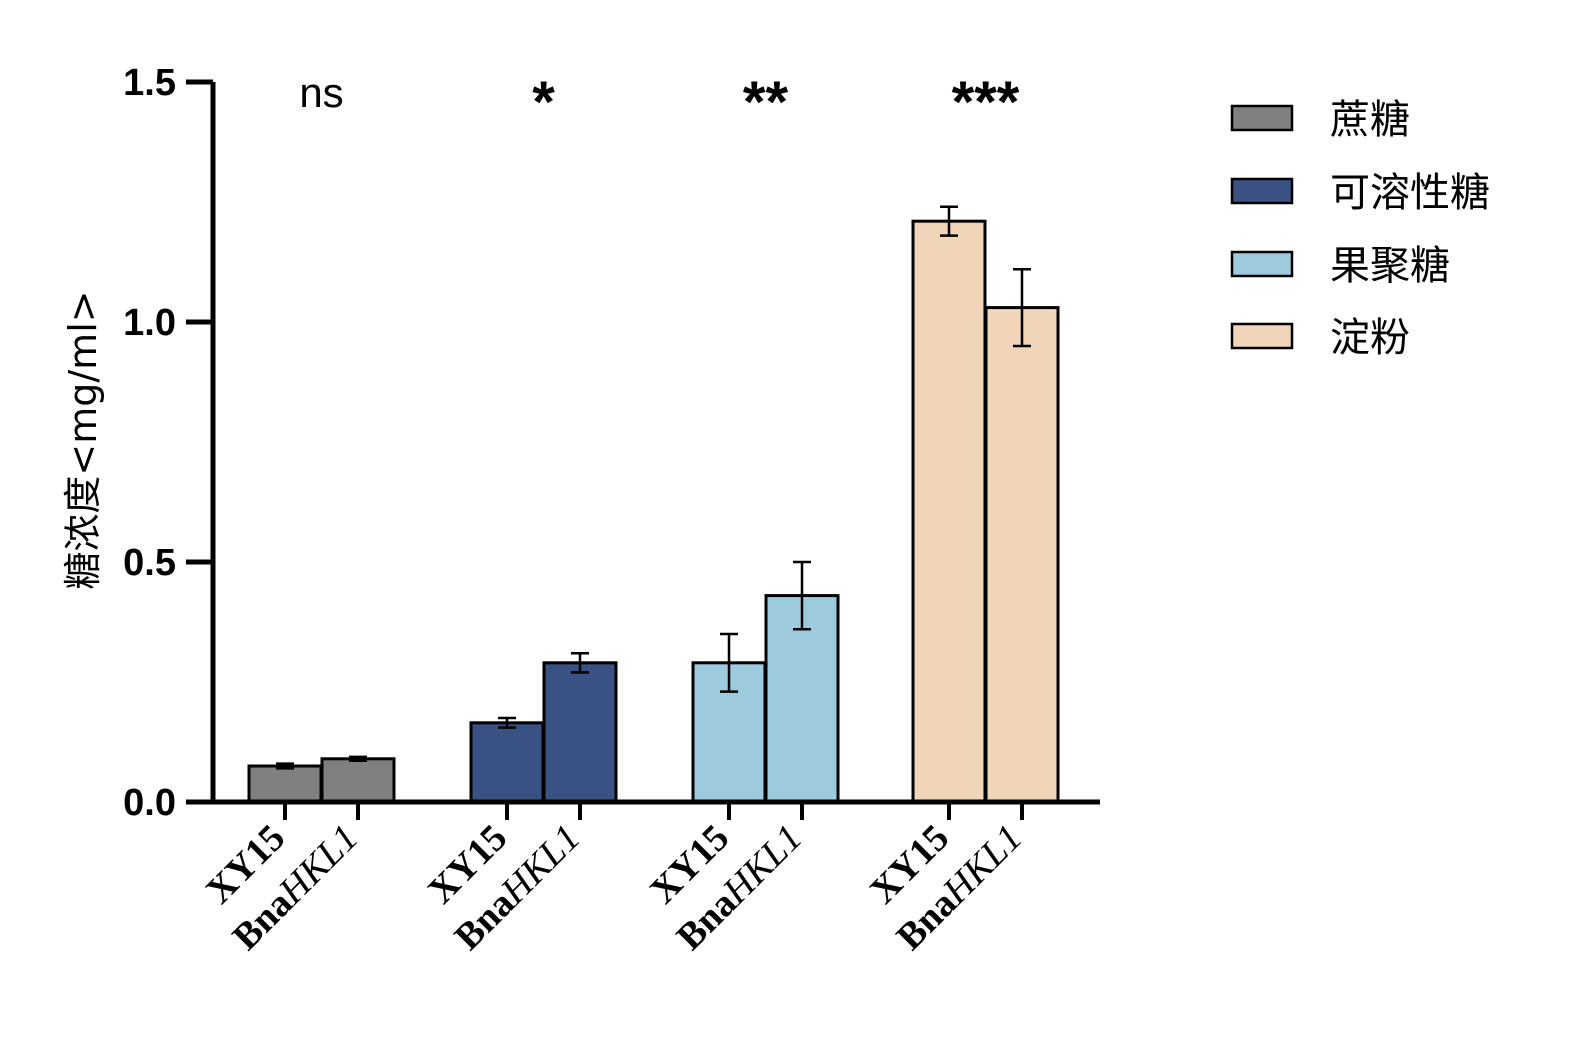 The width and height of the screenshot is (1593, 1042). I want to click on y-axis-label: 糖浓度<mg/ml>, so click(83, 439).